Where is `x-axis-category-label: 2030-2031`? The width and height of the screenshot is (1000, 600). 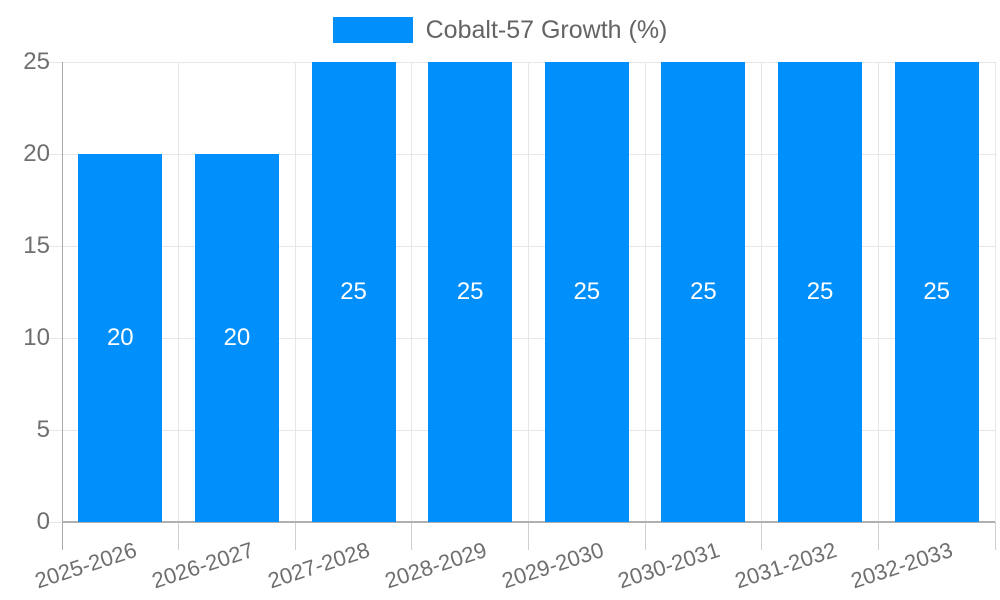
x-axis-category-label: 2030-2031 is located at coordinates (669, 565).